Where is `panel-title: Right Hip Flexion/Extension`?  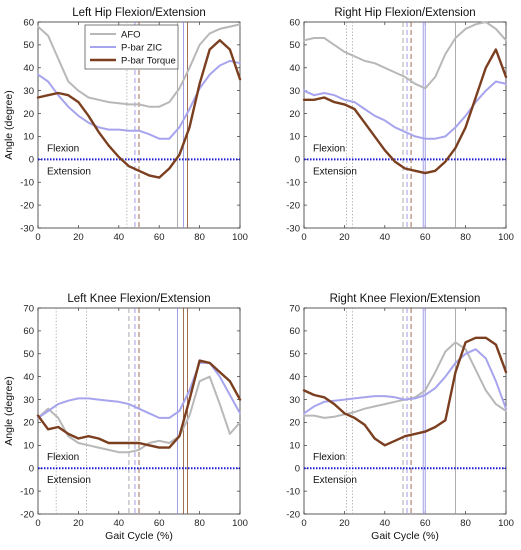 panel-title: Right Hip Flexion/Extension is located at coordinates (404, 13).